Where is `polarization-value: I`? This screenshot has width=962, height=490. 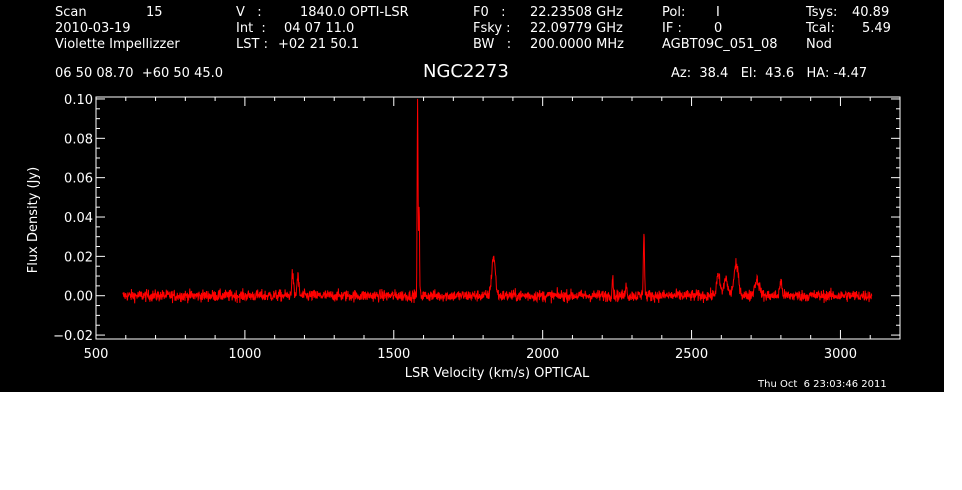 polarization-value: I is located at coordinates (718, 12).